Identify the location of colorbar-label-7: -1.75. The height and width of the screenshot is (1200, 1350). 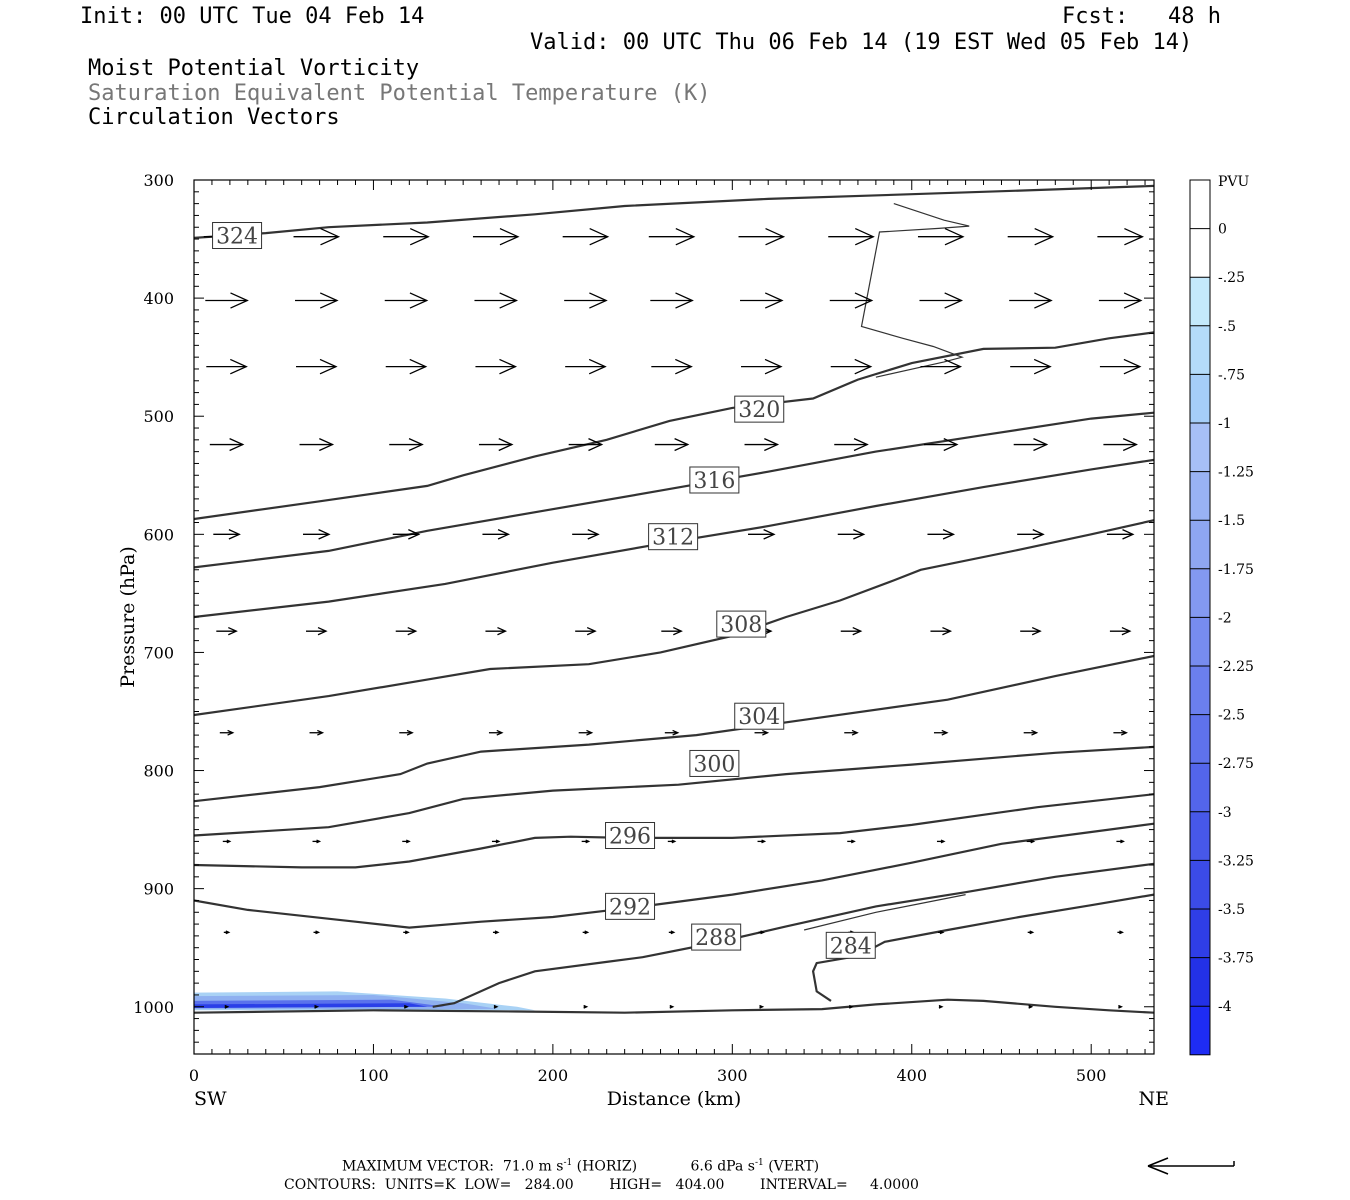
(1236, 570).